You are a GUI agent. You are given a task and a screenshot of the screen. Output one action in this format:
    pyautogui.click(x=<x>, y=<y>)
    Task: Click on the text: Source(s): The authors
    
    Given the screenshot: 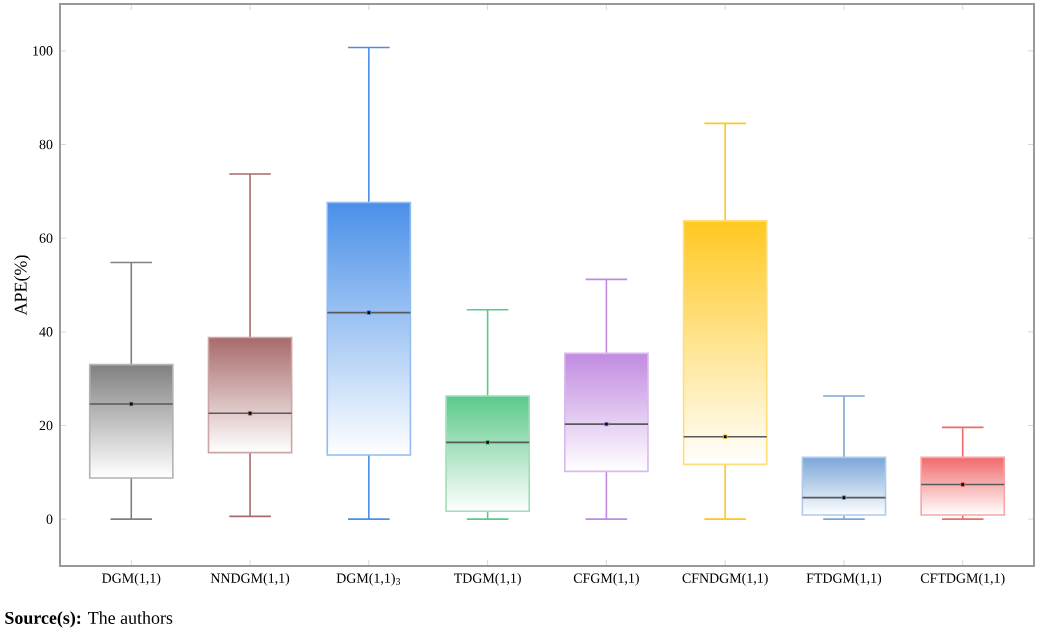 What is the action you would take?
    pyautogui.click(x=89, y=619)
    